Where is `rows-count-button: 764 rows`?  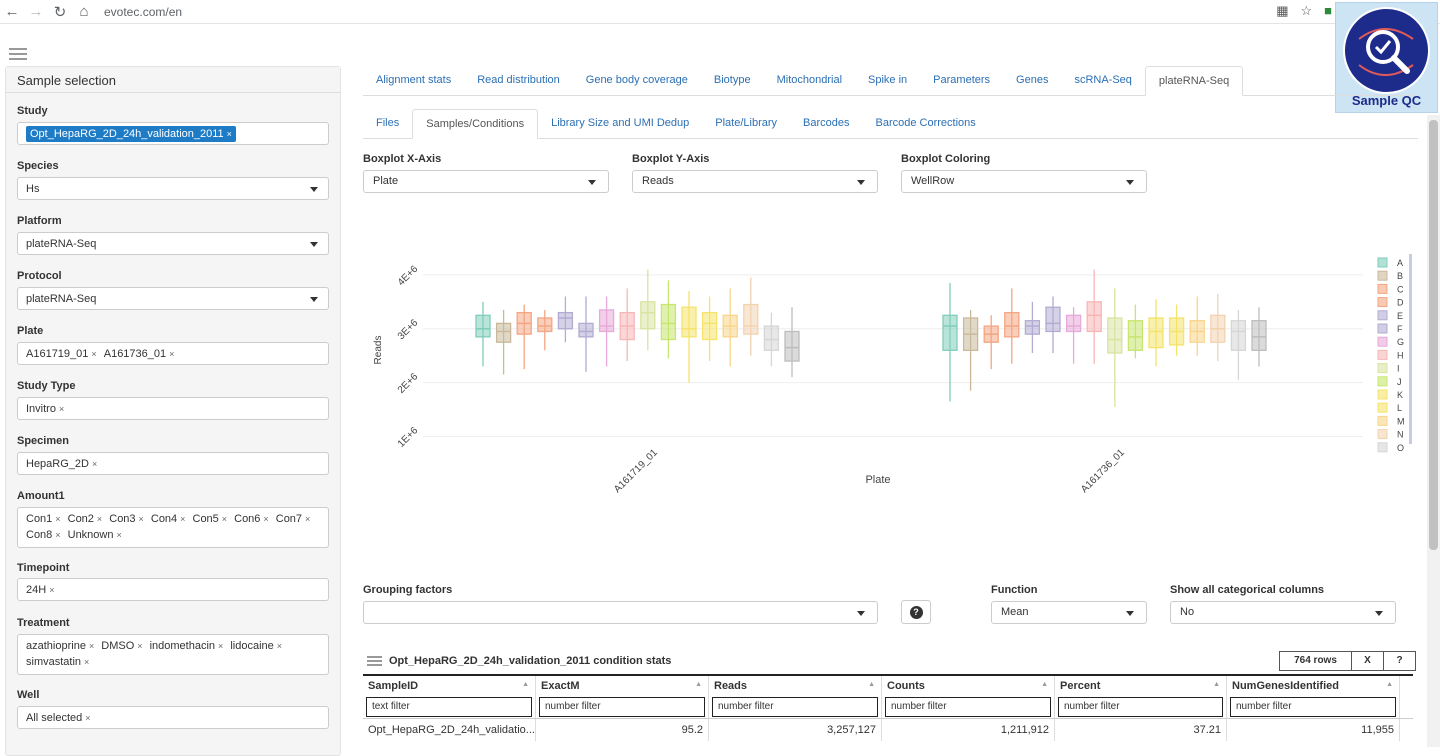 rows-count-button: 764 rows is located at coordinates (1315, 661).